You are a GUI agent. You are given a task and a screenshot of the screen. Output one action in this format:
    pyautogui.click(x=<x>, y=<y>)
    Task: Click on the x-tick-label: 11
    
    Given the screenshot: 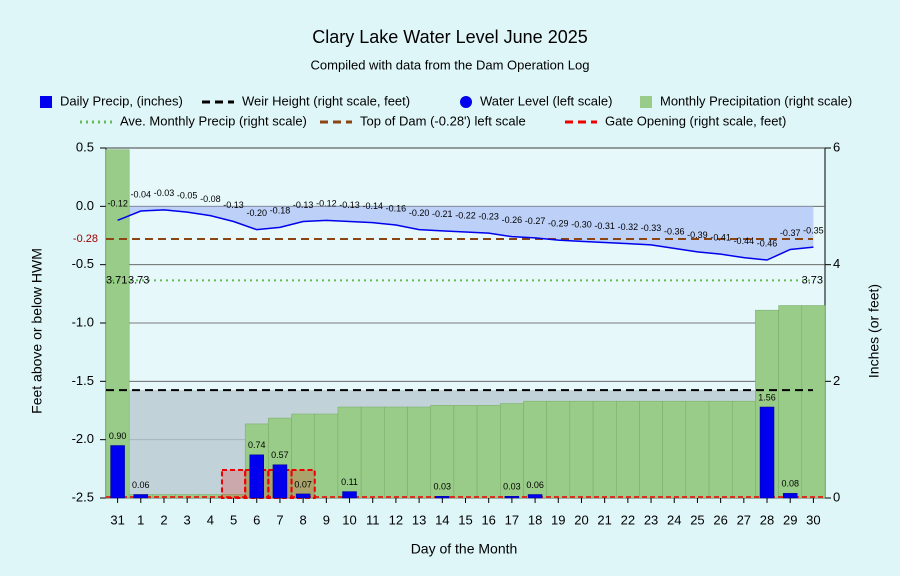 What is the action you would take?
    pyautogui.click(x=373, y=519)
    